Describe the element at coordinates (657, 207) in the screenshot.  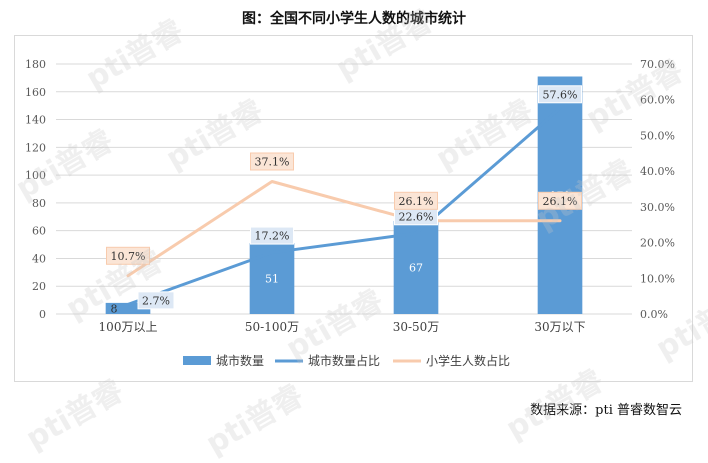
I see `y-right-tick-label: 30.0%` at that location.